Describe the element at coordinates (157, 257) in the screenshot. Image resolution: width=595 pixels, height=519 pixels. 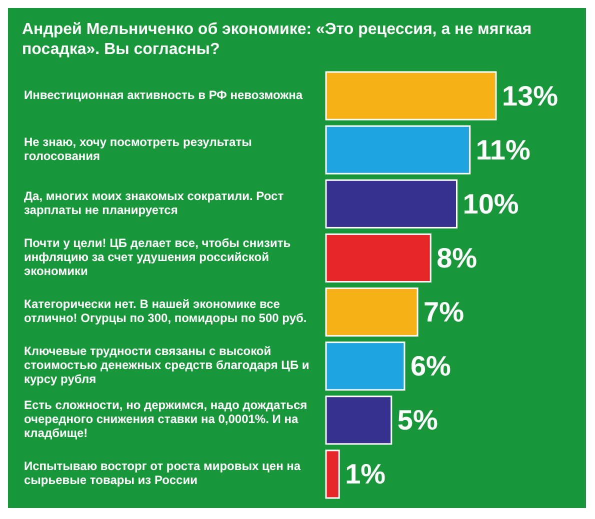
I see `y-tick-label: Почти у цели! ЦБ делает все, чтобы снизить инфляцию за счет удушения российской экономики` at that location.